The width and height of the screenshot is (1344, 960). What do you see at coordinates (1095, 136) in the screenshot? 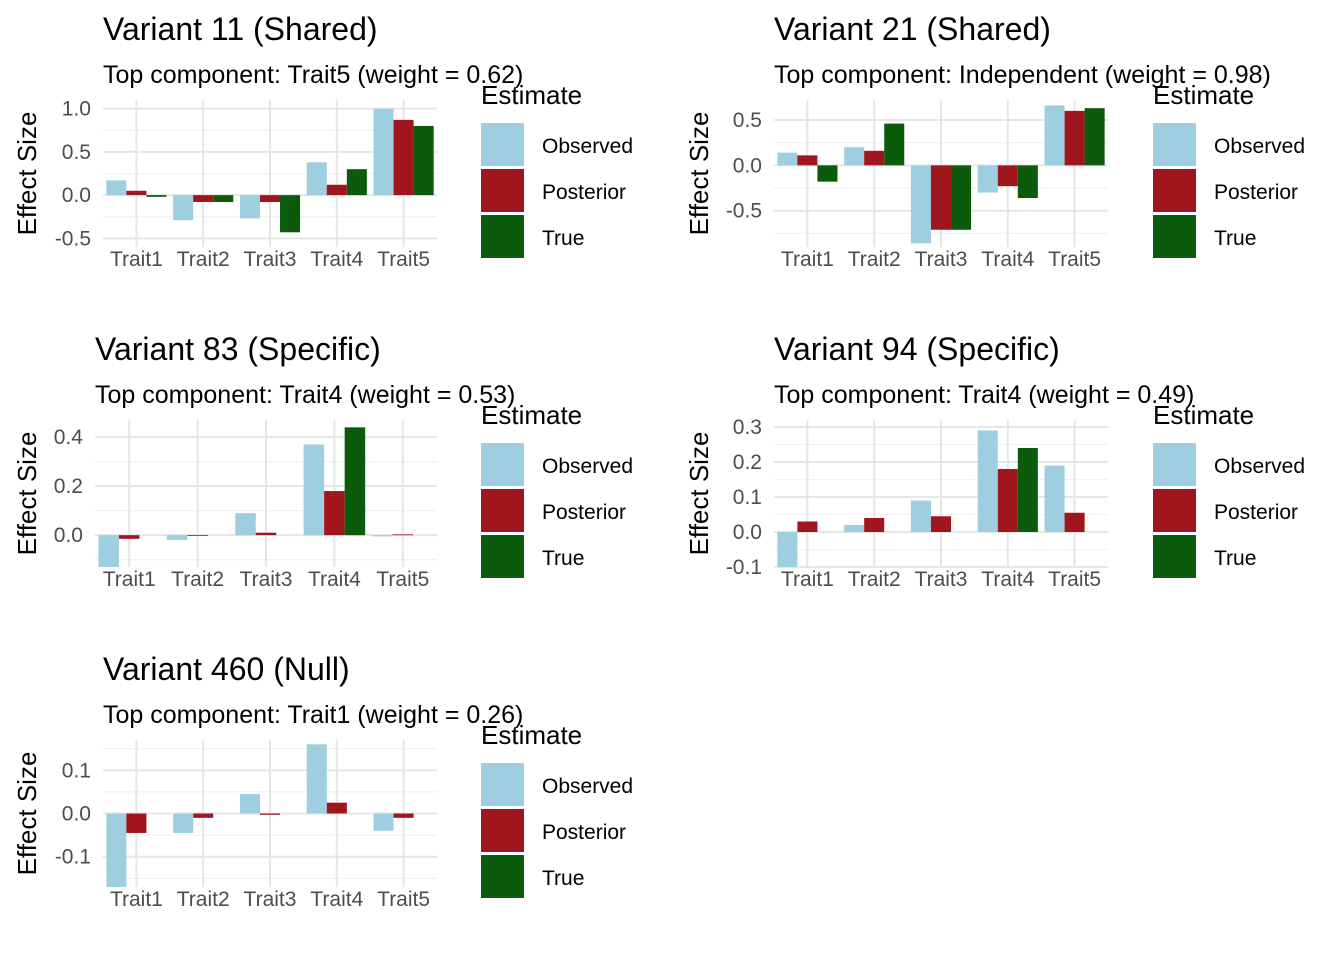
I see `bar-true-trait5` at bounding box center [1095, 136].